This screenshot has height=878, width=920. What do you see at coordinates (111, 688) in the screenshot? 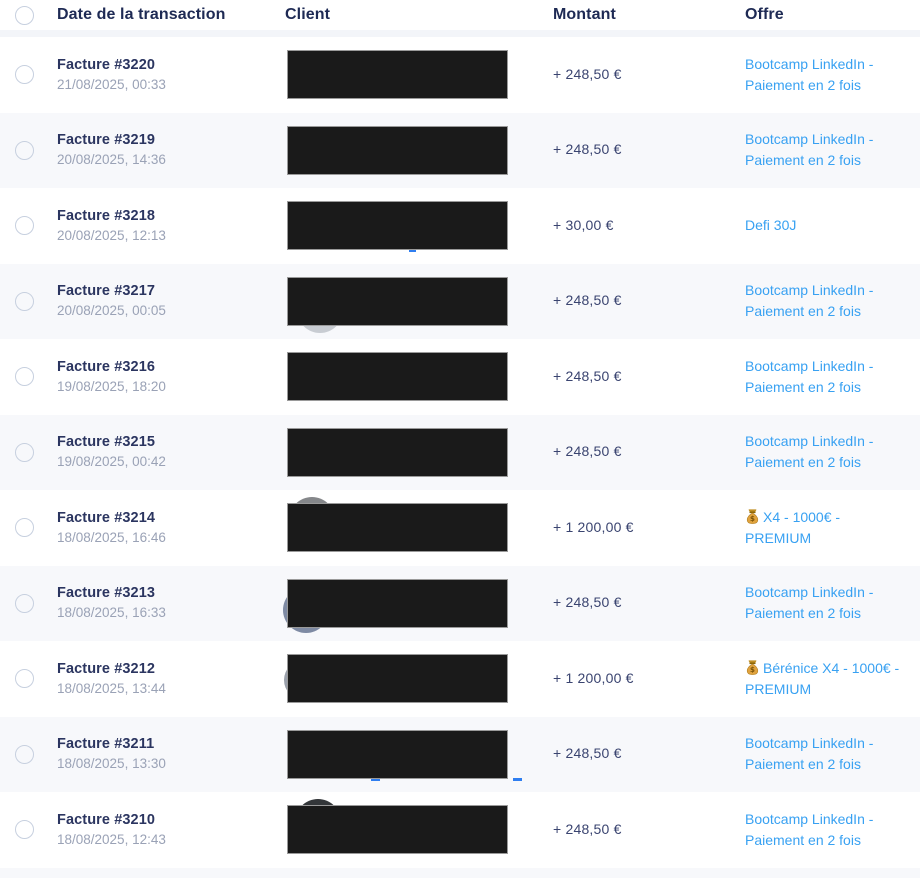
I see `invoice-datetime: 18/08/2025, 13:44` at bounding box center [111, 688].